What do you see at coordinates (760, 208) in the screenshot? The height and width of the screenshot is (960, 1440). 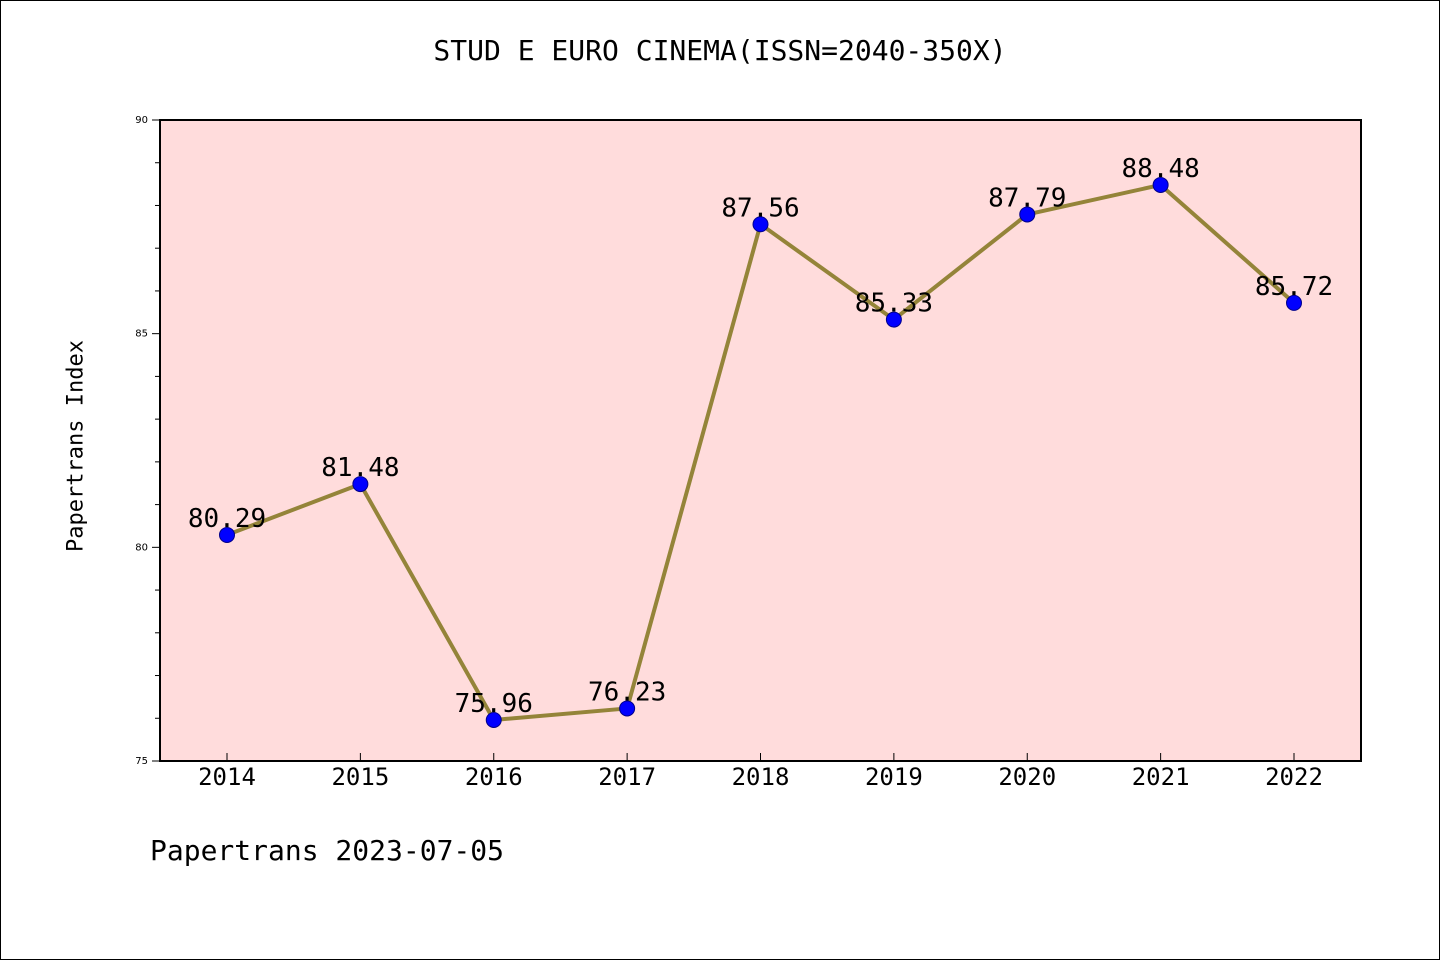 I see `data-label: 87.56` at bounding box center [760, 208].